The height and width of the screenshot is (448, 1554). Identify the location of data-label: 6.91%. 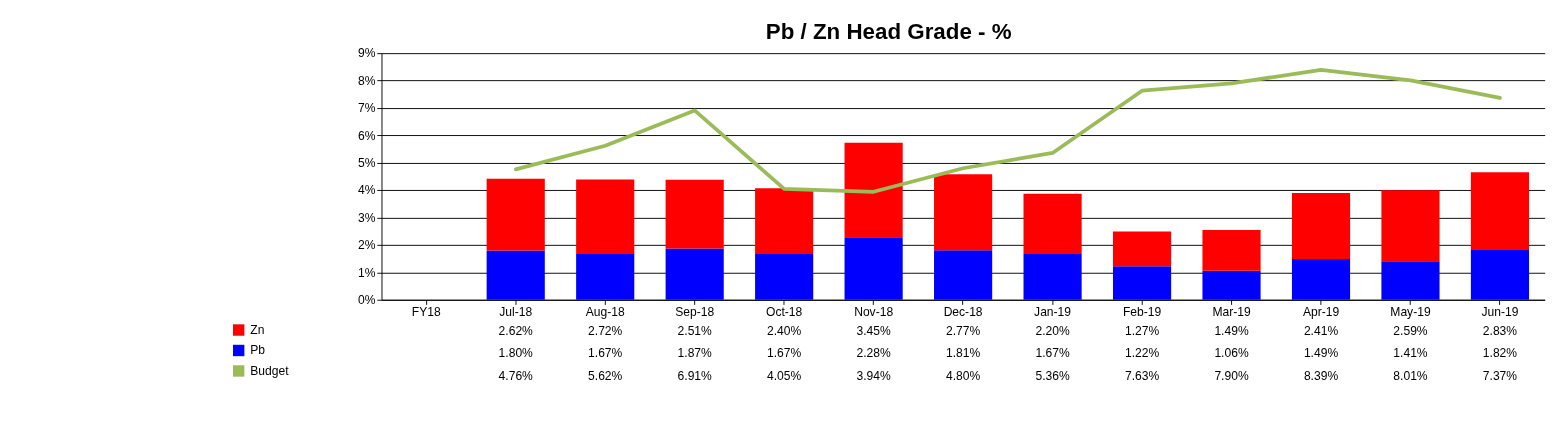
(695, 375).